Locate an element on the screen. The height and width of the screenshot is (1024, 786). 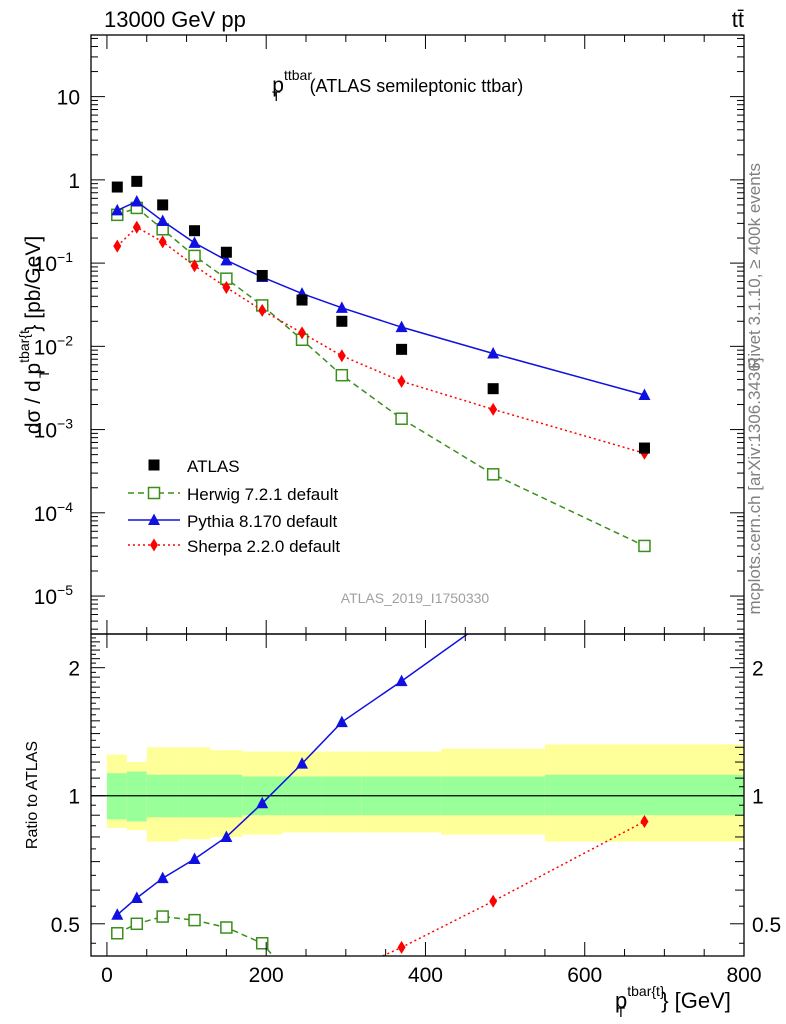
analysis-id-label: ATLAS_2019_I1750330 is located at coordinates (415, 598).